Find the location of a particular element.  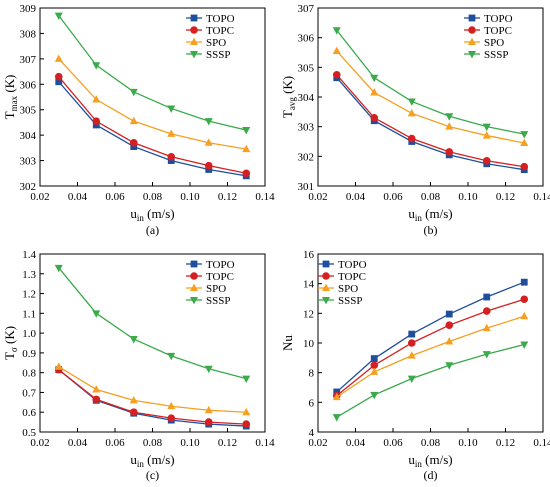

y-tick-label: 10 is located at coordinates (309, 344).